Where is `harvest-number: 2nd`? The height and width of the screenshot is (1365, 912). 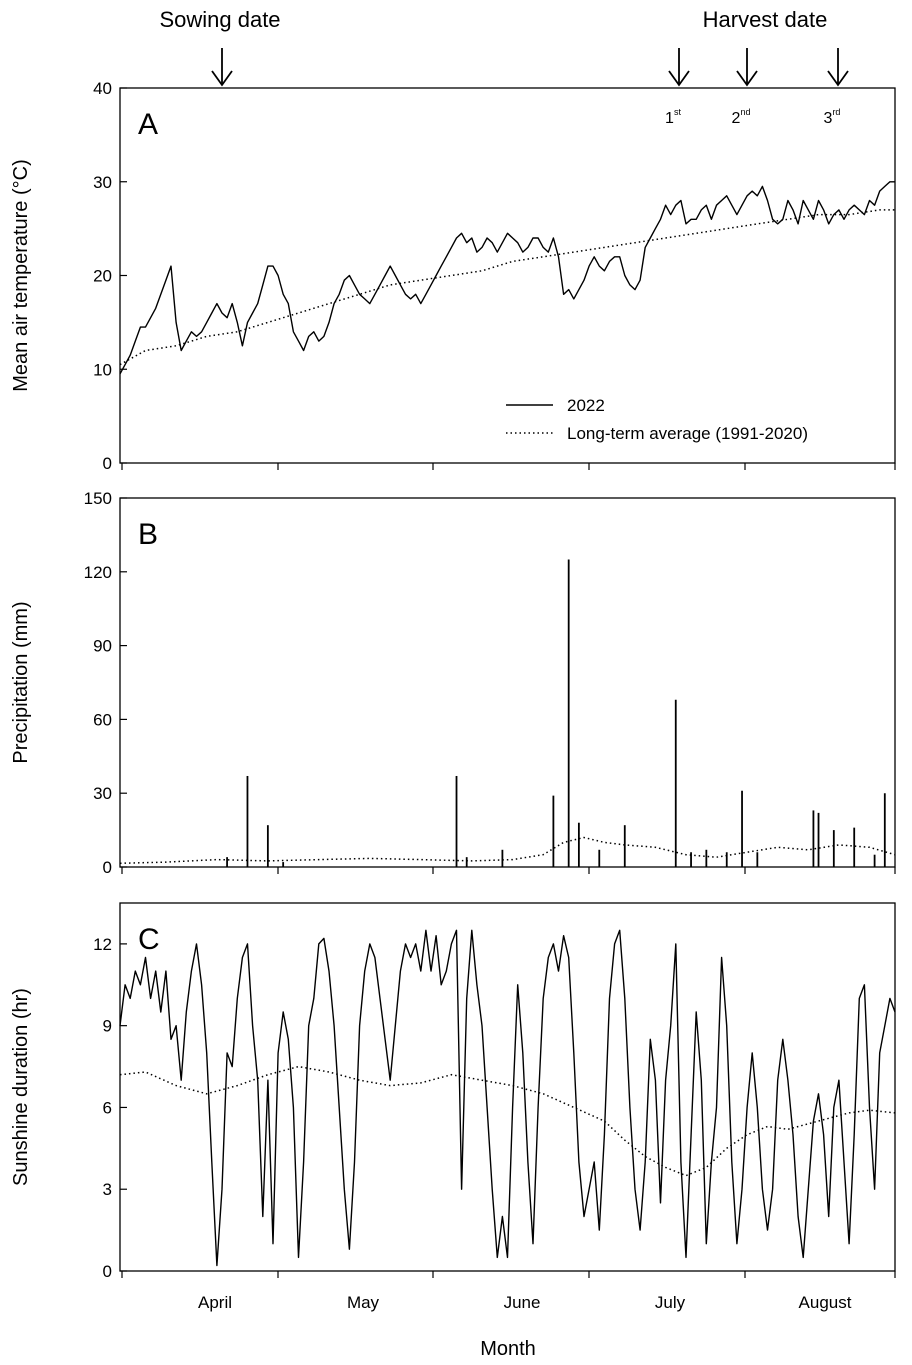
harvest-number: 2nd is located at coordinates (741, 117).